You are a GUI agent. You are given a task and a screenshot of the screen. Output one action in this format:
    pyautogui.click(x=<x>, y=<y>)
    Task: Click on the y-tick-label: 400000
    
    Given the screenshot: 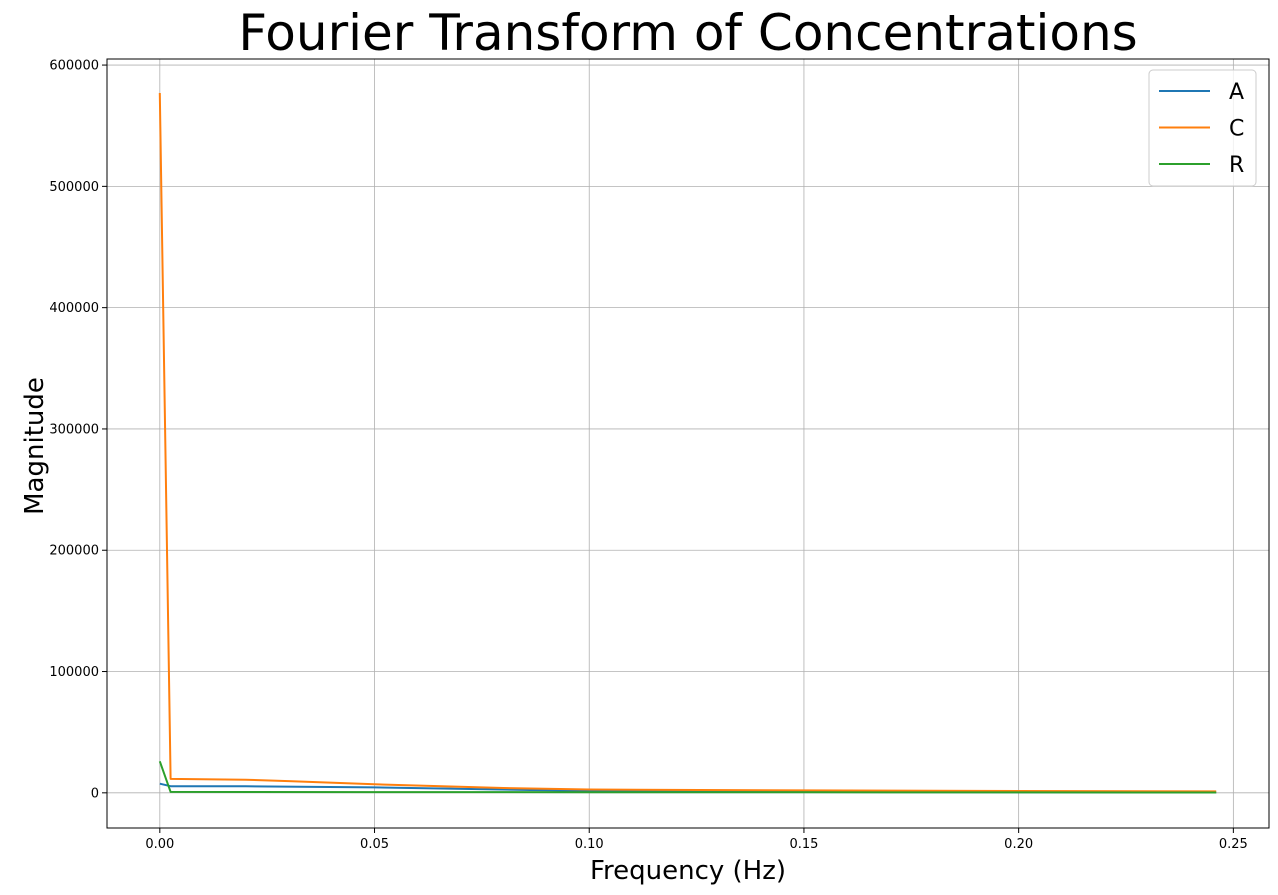 What is the action you would take?
    pyautogui.click(x=74, y=308)
    